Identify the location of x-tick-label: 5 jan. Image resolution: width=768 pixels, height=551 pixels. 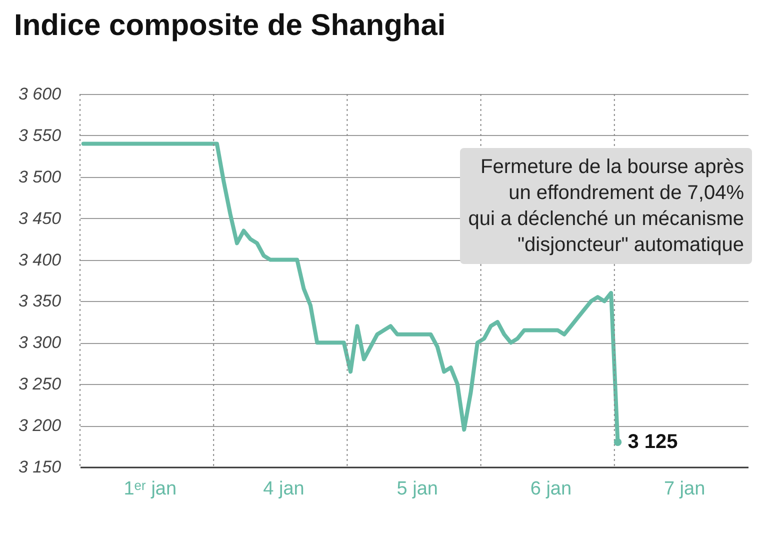
(417, 489).